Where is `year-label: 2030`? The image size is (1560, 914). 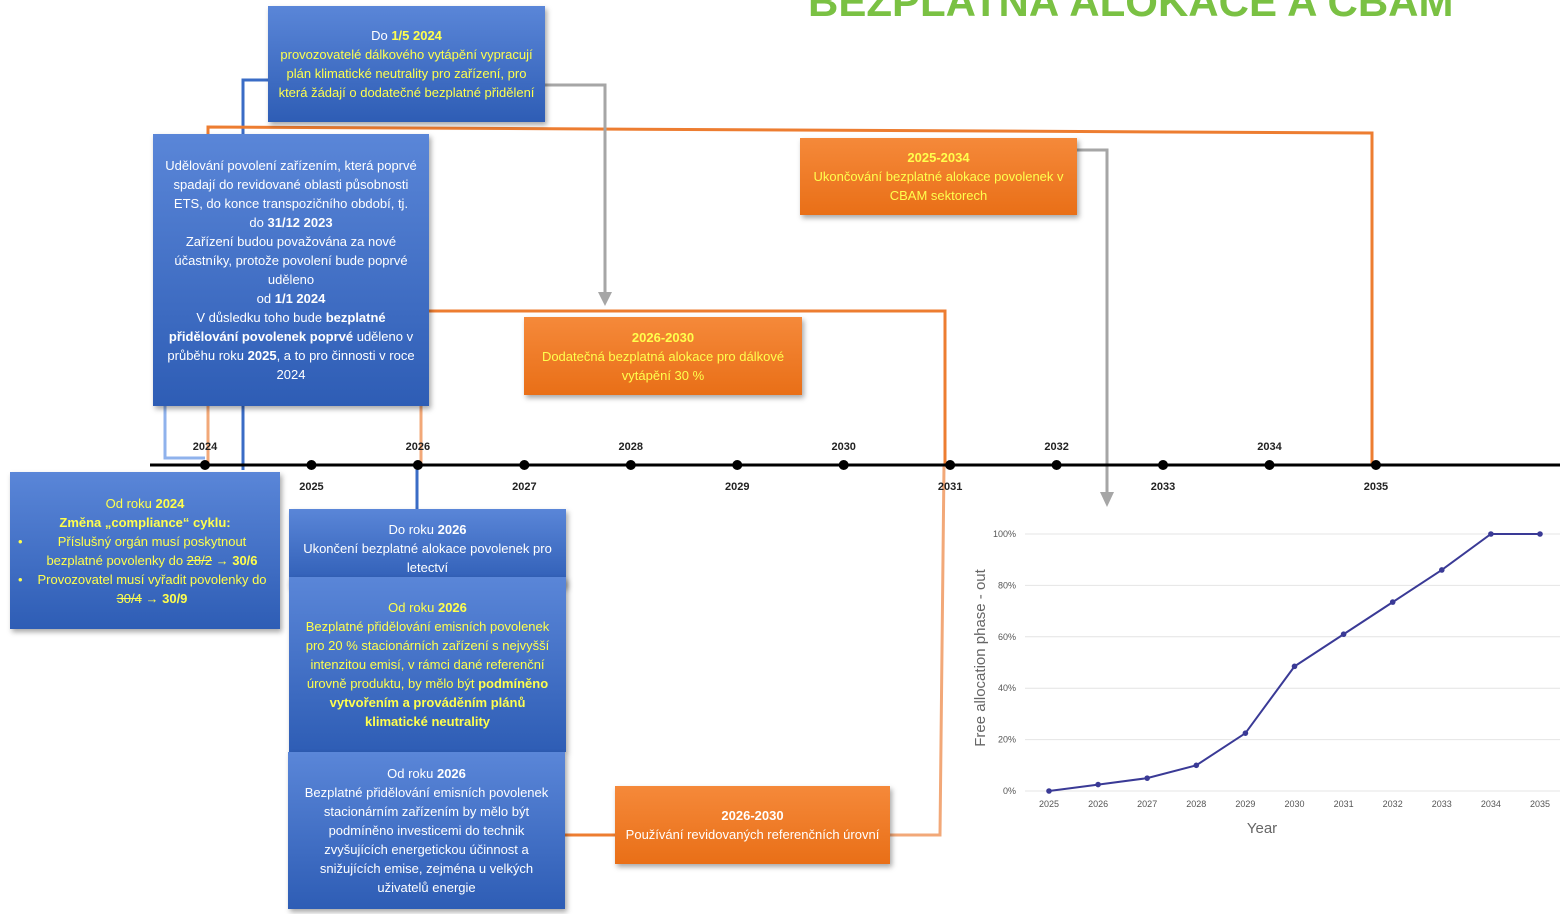
year-label: 2030 is located at coordinates (843, 447).